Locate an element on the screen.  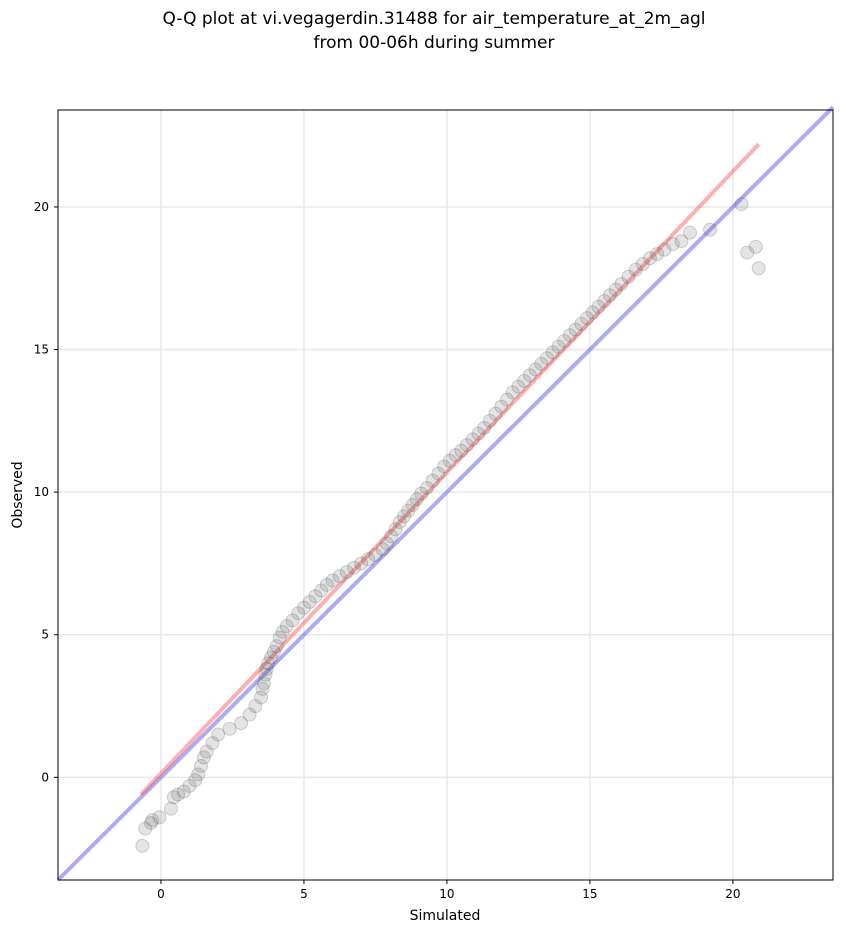
chart-title-line-2: from 00-06h during summer is located at coordinates (434, 43).